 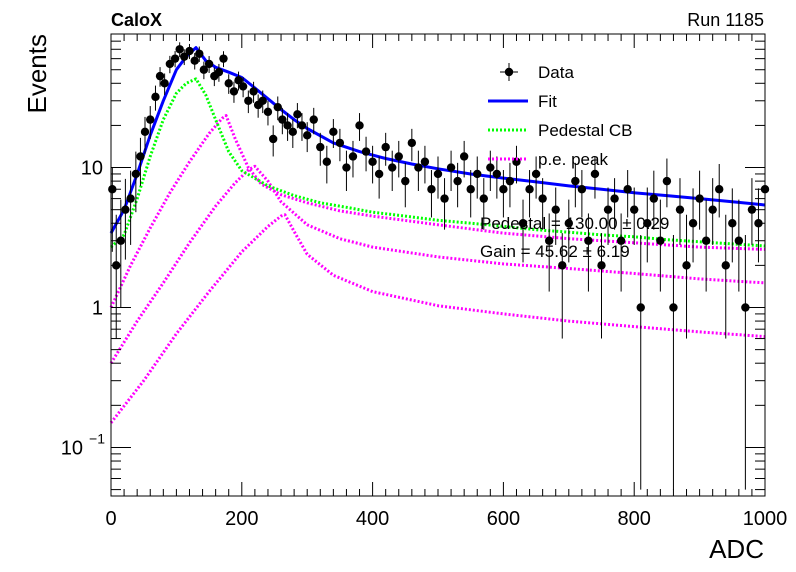 I want to click on x-axis-title: ADC, so click(x=736, y=549).